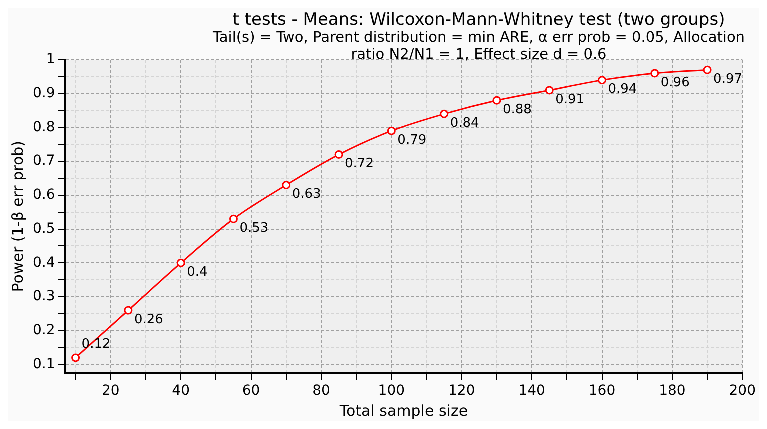 Image resolution: width=767 pixels, height=429 pixels. Describe the element at coordinates (517, 110) in the screenshot. I see `data-label: 0.88` at that location.